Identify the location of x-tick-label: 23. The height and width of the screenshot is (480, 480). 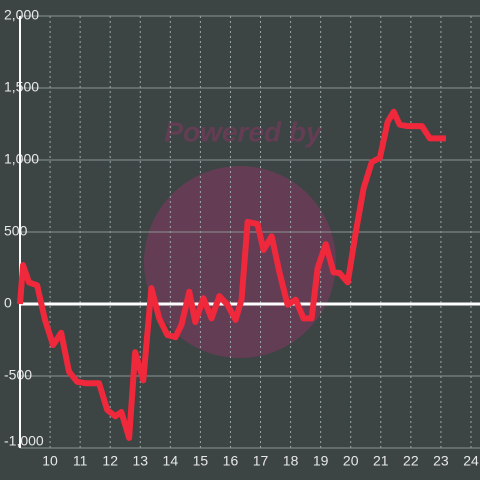
(441, 461).